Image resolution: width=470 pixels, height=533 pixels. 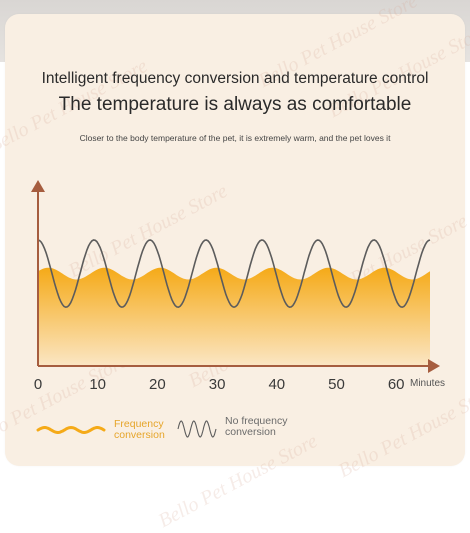 I want to click on y-axis-arrow, so click(x=38, y=186).